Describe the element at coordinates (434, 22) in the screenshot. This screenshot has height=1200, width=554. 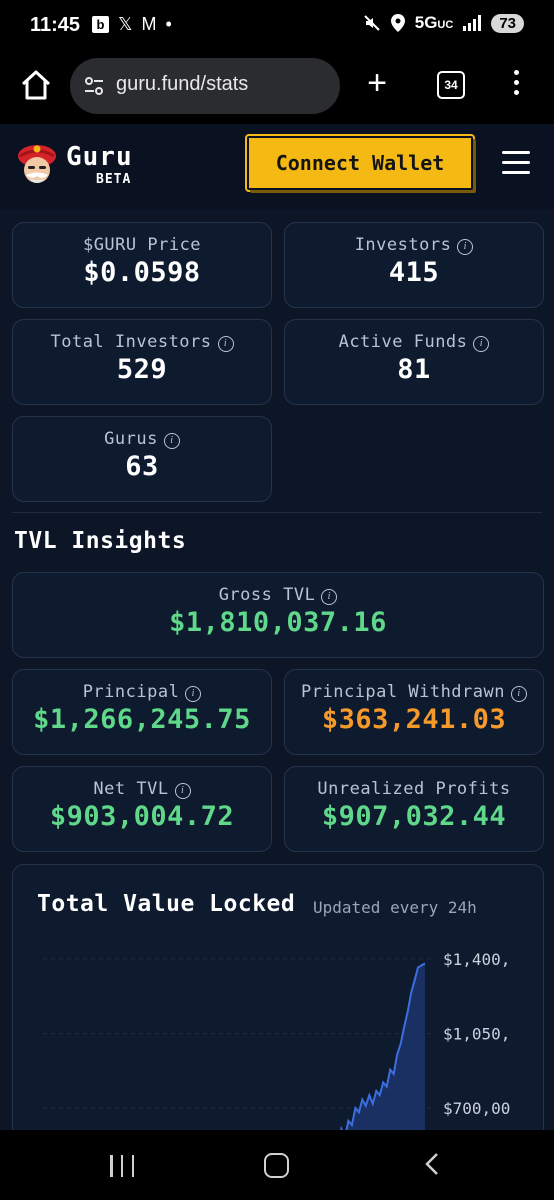
I see `network-type: 5GUC` at that location.